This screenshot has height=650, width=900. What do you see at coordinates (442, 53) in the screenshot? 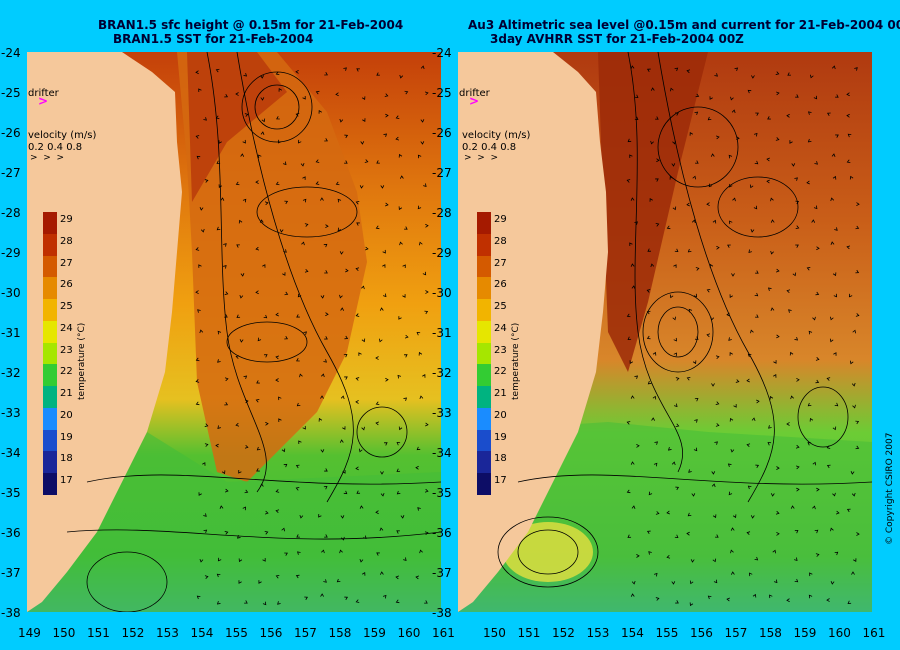
I see `y-tick-label: -24` at bounding box center [442, 53].